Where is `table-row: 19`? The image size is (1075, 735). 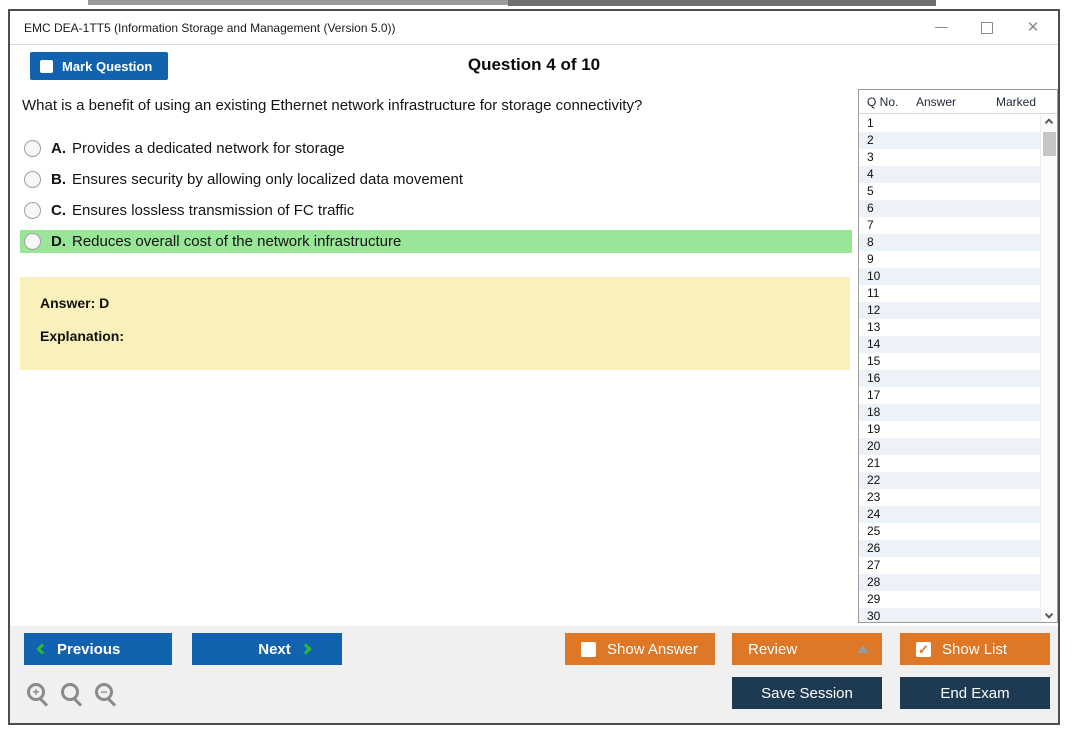 table-row: 19 is located at coordinates (949, 429).